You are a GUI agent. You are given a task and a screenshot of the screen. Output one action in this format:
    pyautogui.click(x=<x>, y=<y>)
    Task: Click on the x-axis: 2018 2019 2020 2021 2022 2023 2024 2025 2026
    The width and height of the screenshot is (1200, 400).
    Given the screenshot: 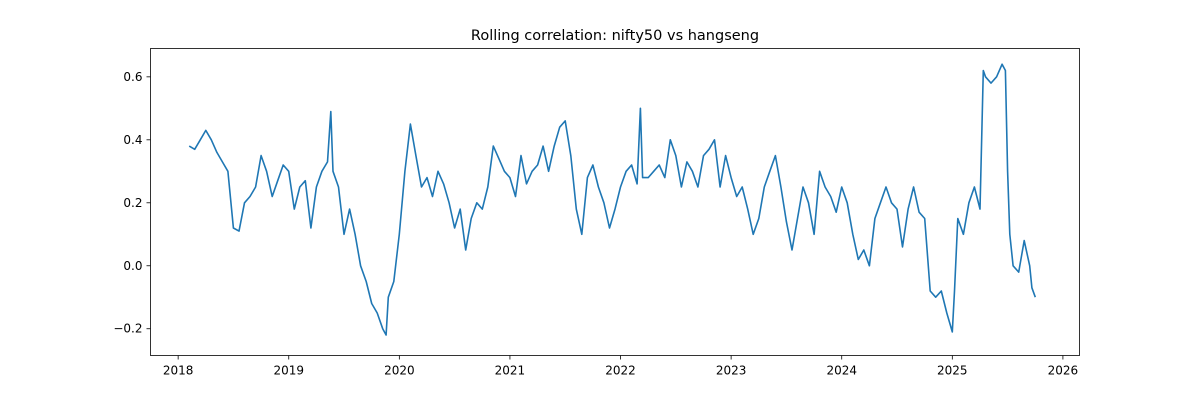 What is the action you would take?
    pyautogui.click(x=621, y=366)
    